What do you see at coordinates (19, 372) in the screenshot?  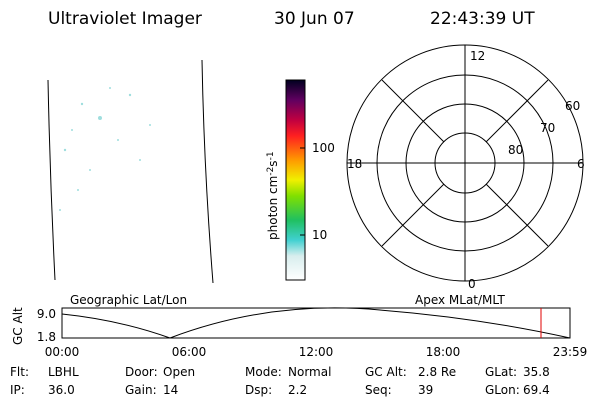 I see `info-label: Flt:` at bounding box center [19, 372].